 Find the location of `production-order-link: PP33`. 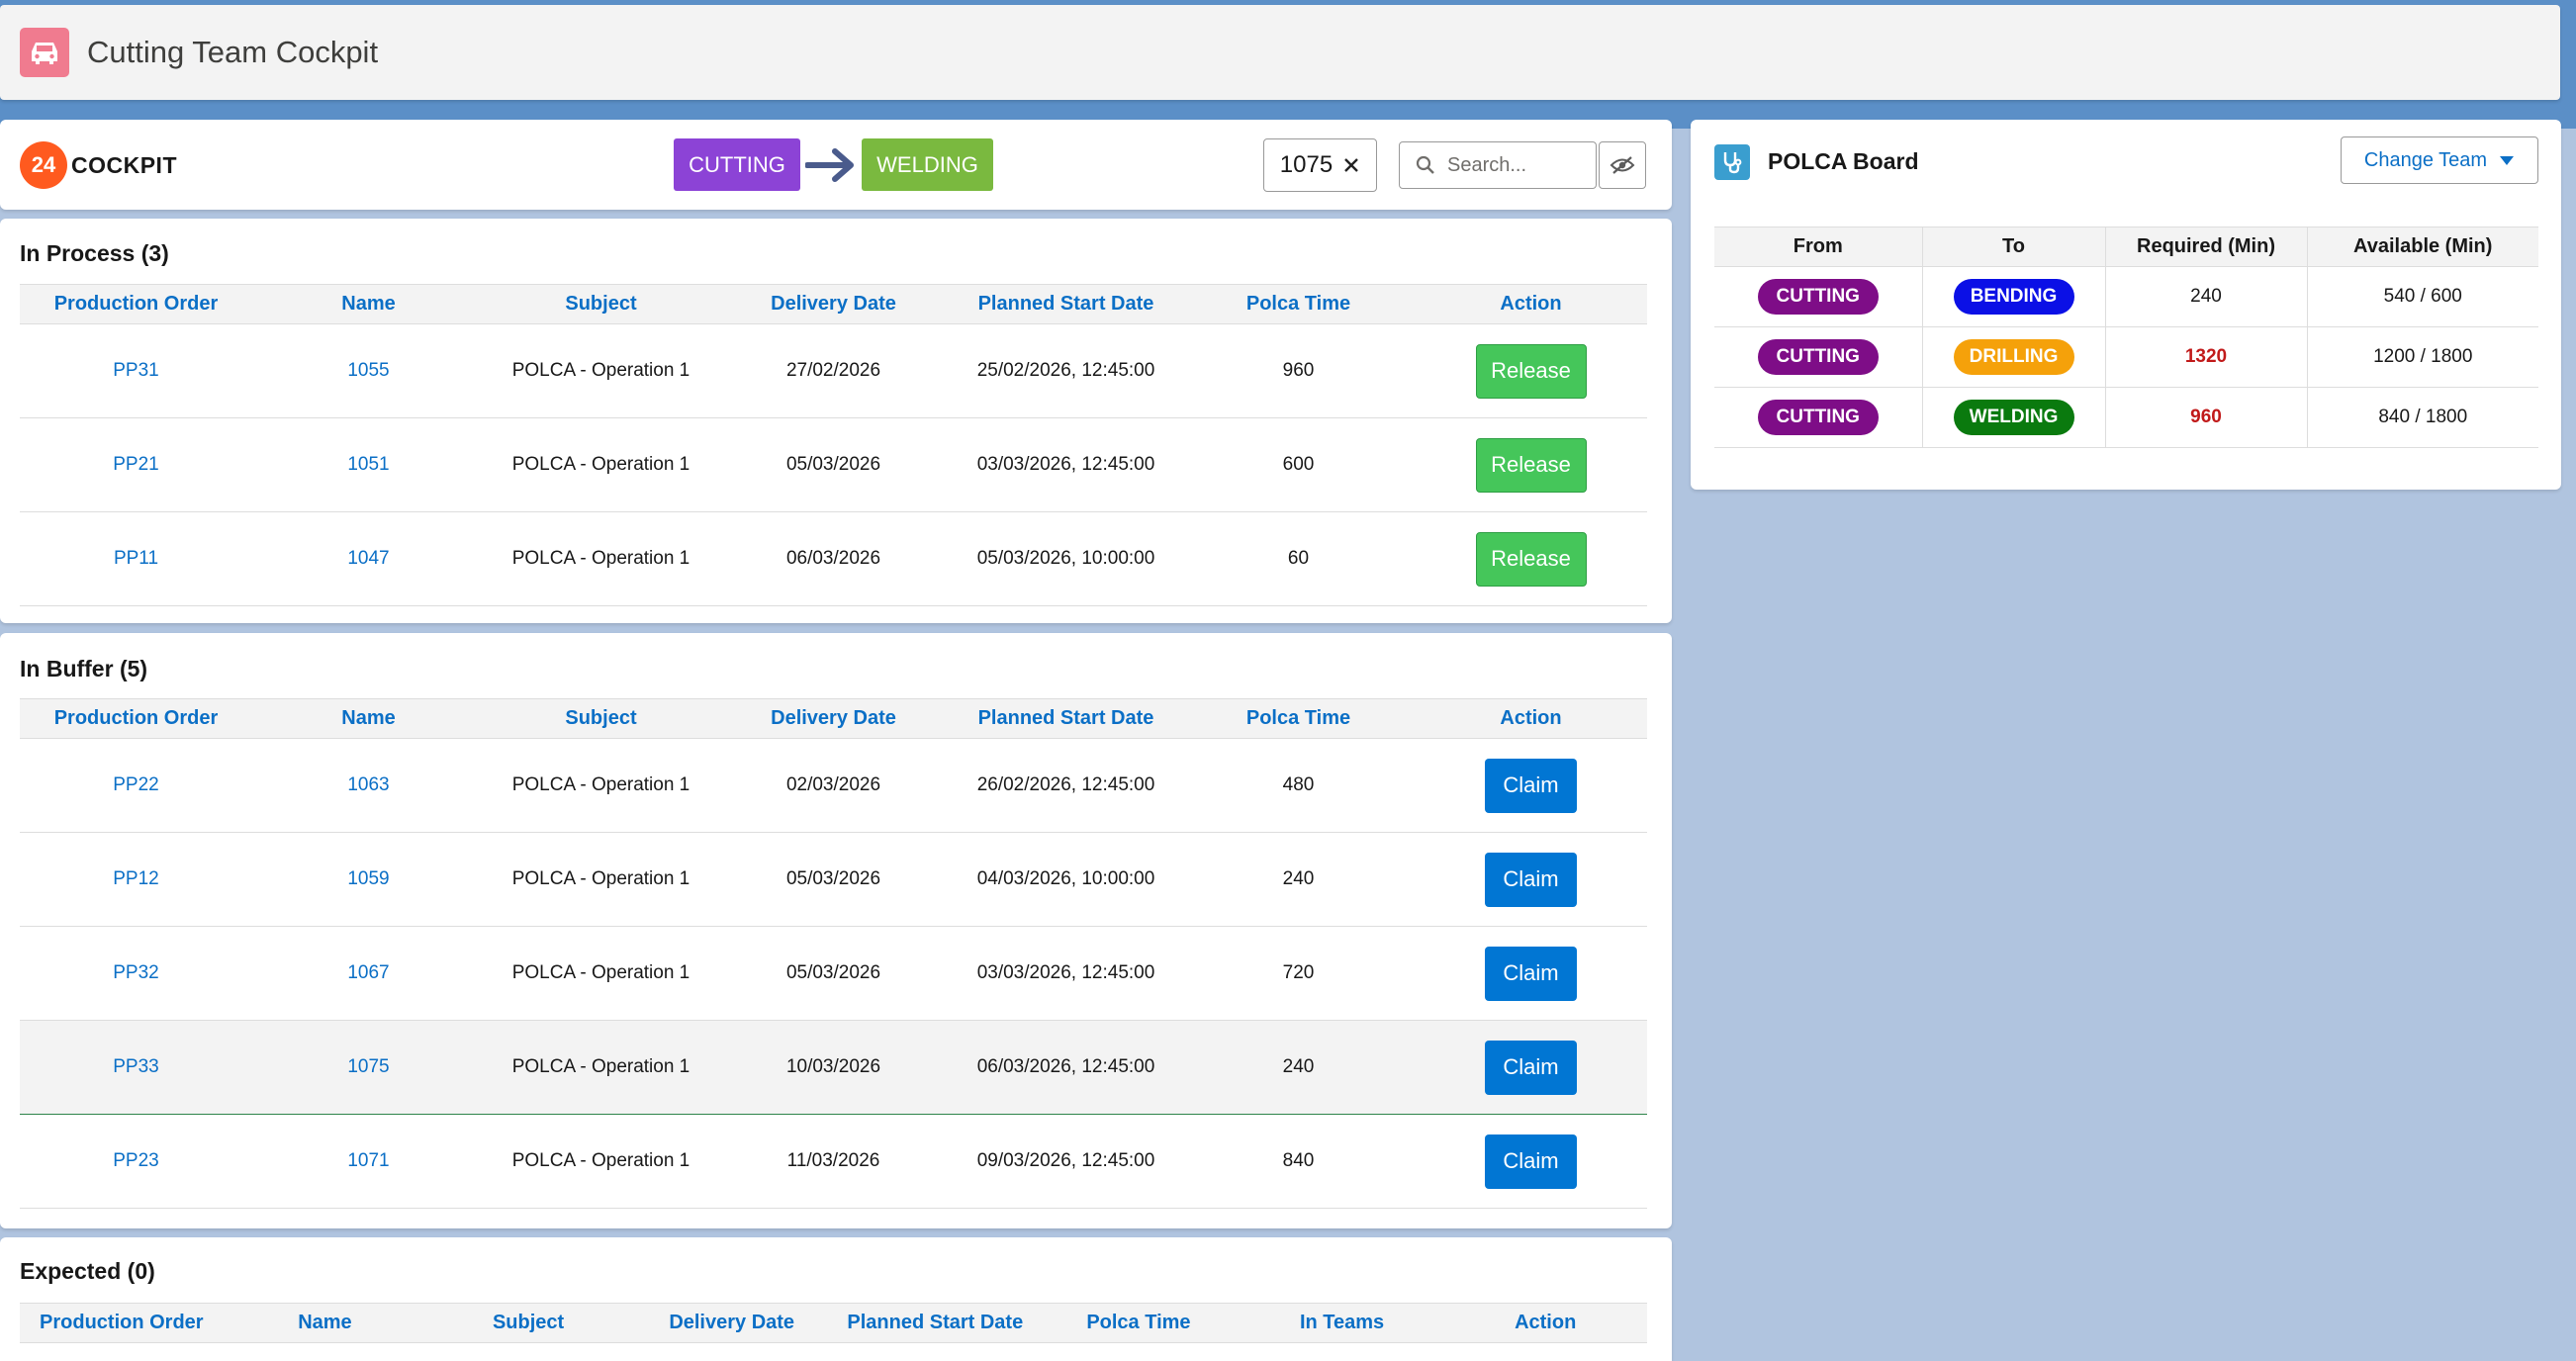

production-order-link: PP33 is located at coordinates (136, 1067).